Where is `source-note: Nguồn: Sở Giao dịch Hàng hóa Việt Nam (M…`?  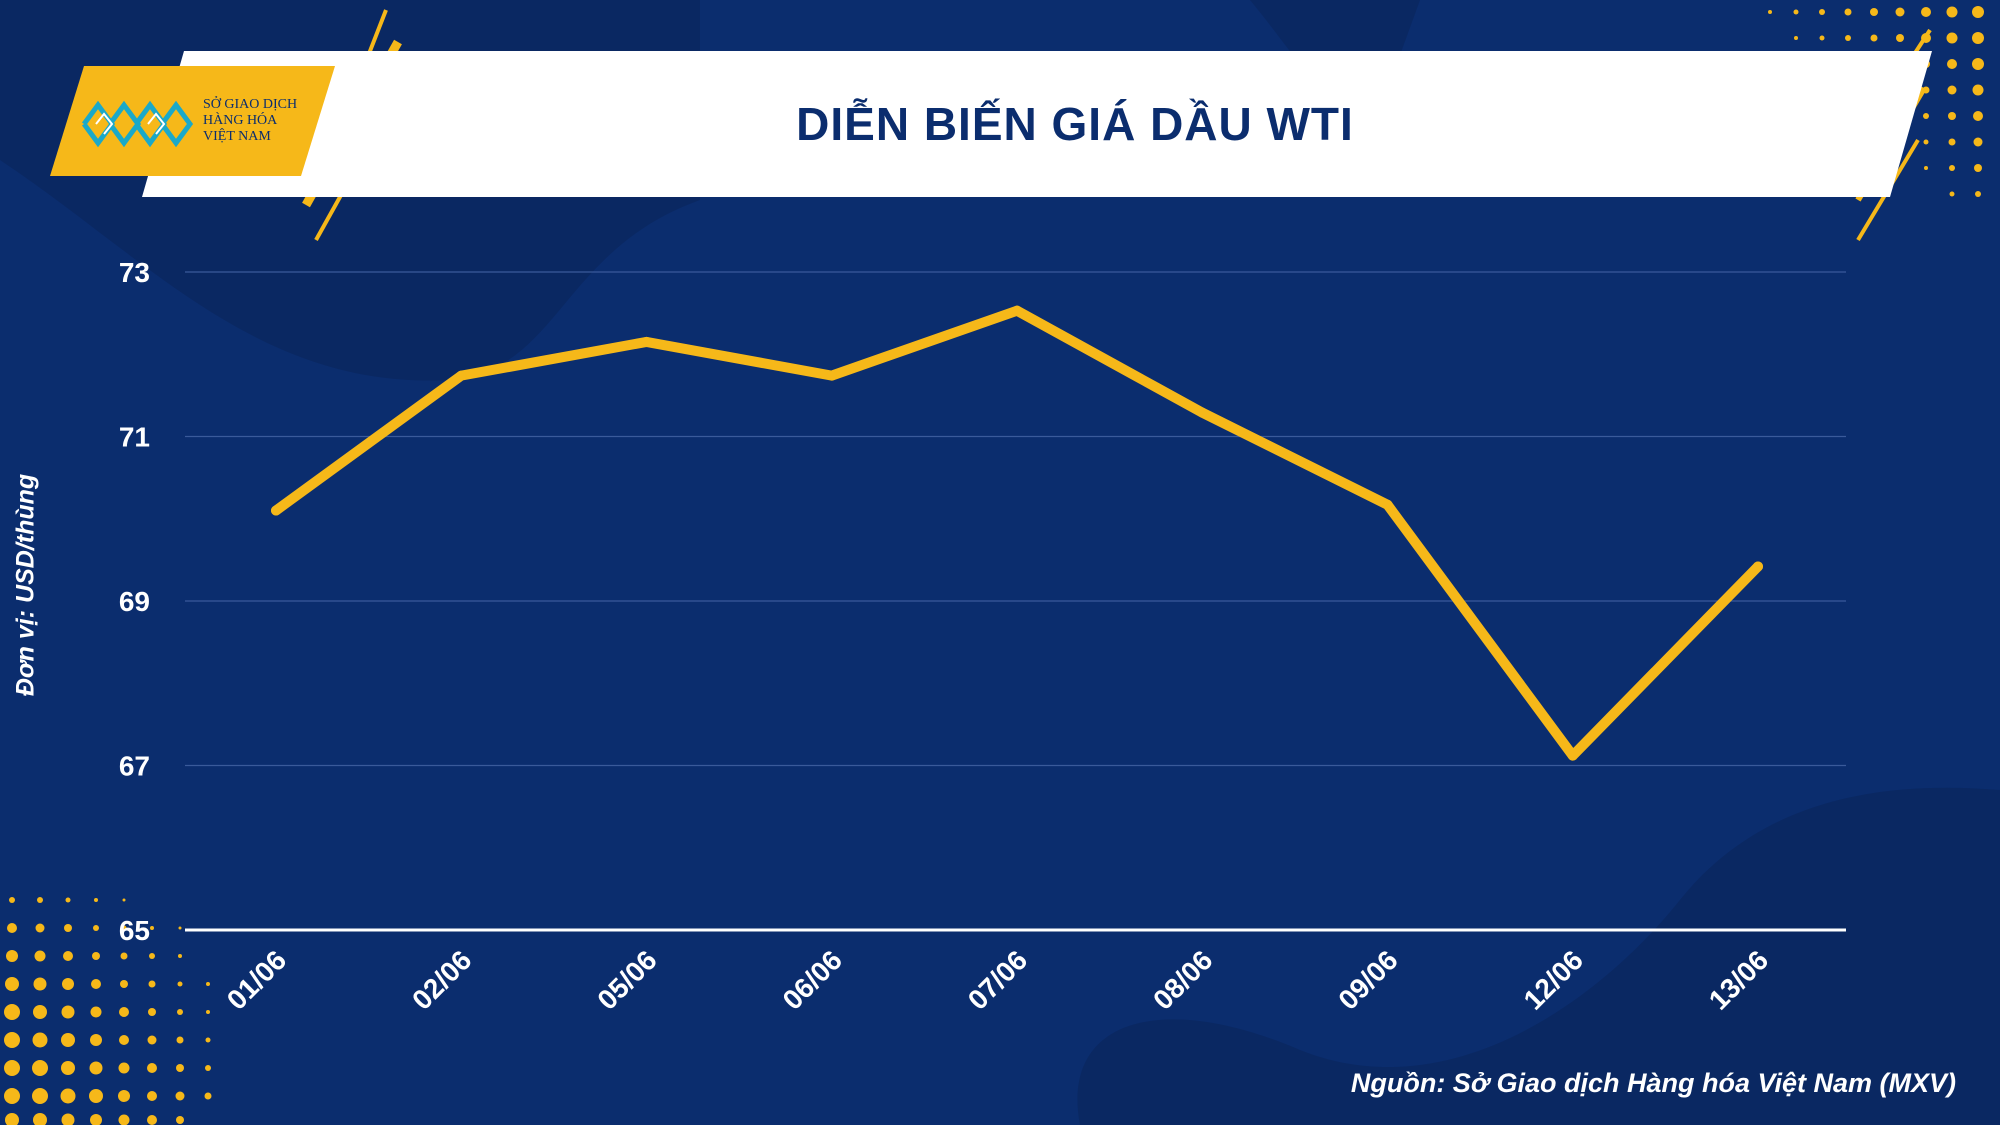 source-note: Nguồn: Sở Giao dịch Hàng hóa Việt Nam (M… is located at coordinates (1653, 1083).